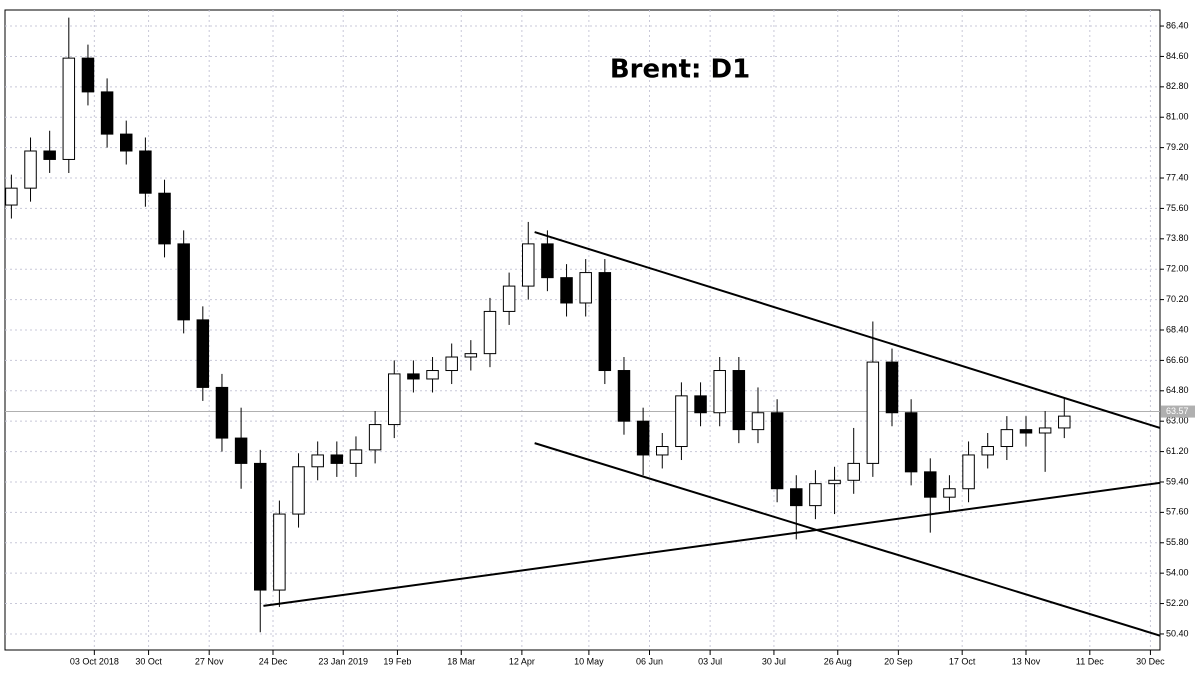  What do you see at coordinates (589, 661) in the screenshot?
I see `x-tick-label: 10 May` at bounding box center [589, 661].